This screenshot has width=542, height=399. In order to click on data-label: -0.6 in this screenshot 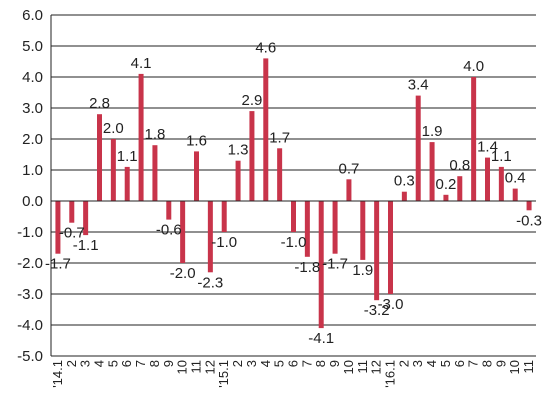, I will do `click(169, 230)`.